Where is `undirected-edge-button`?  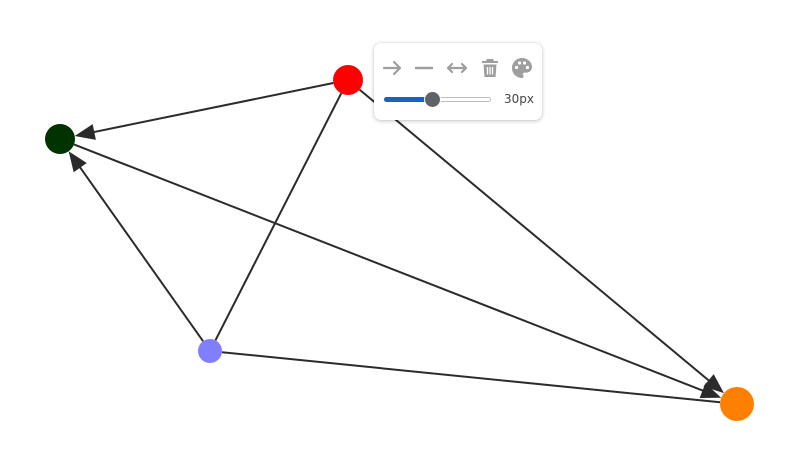
undirected-edge-button is located at coordinates (424, 68).